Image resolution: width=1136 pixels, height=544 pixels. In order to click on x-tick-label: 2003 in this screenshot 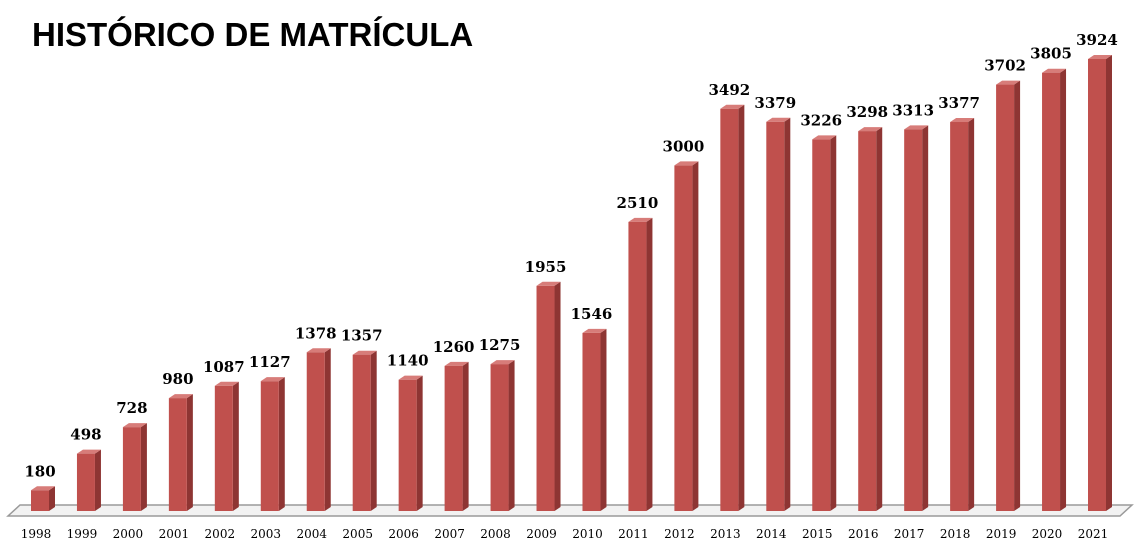, I will do `click(266, 534)`.